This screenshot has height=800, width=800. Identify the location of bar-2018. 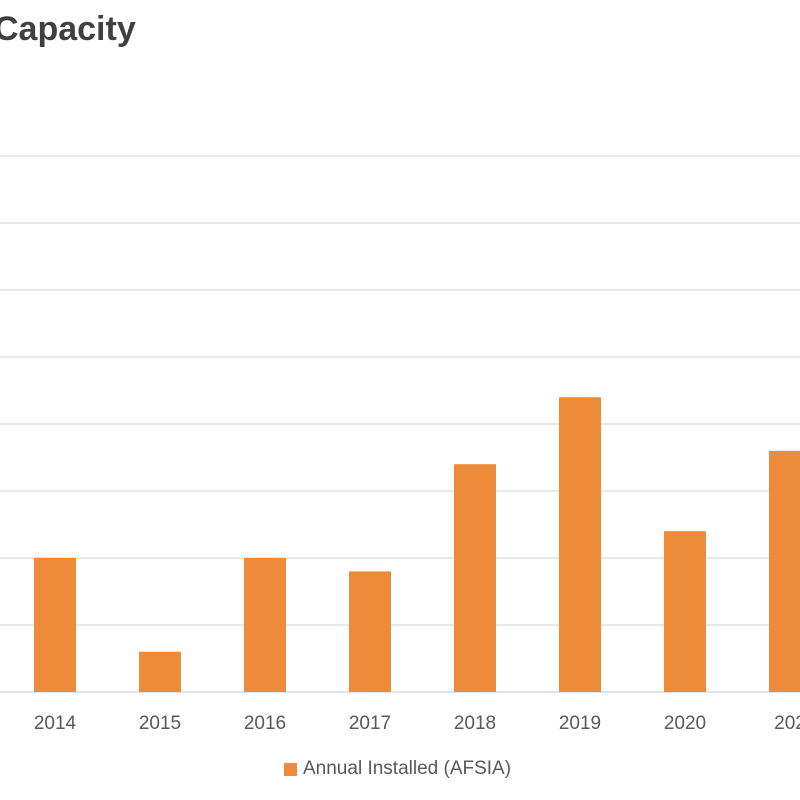
(475, 578).